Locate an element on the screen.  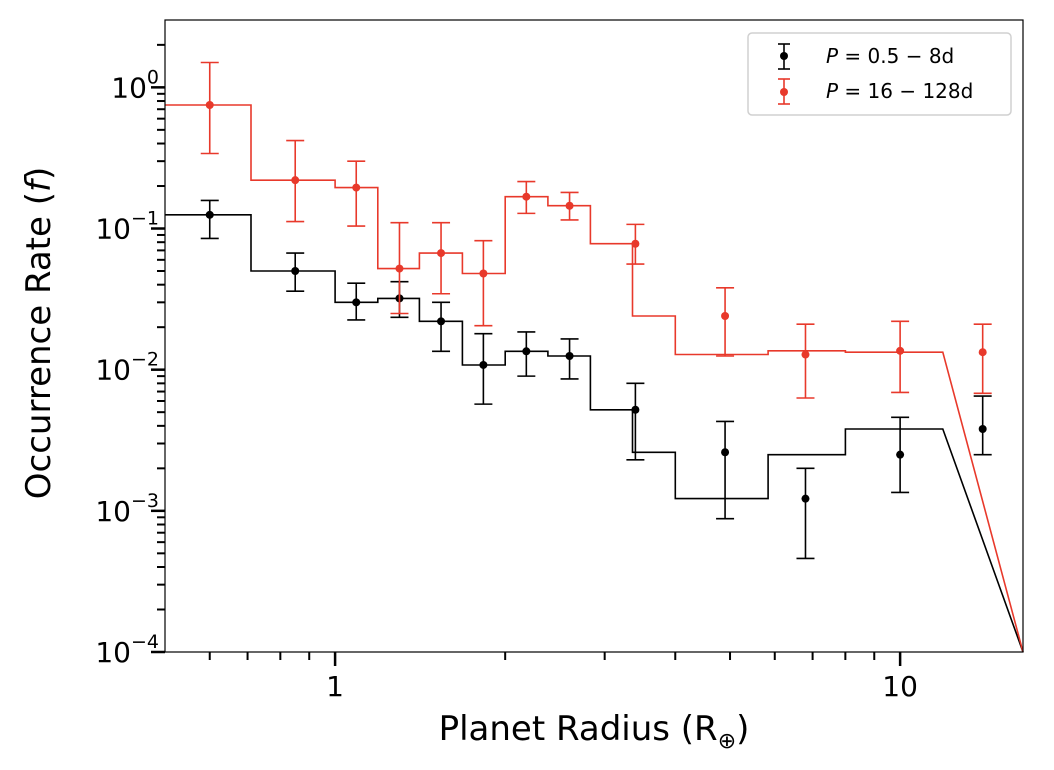
y-axis-title: Occurrence Rate (f) is located at coordinates (39, 333).